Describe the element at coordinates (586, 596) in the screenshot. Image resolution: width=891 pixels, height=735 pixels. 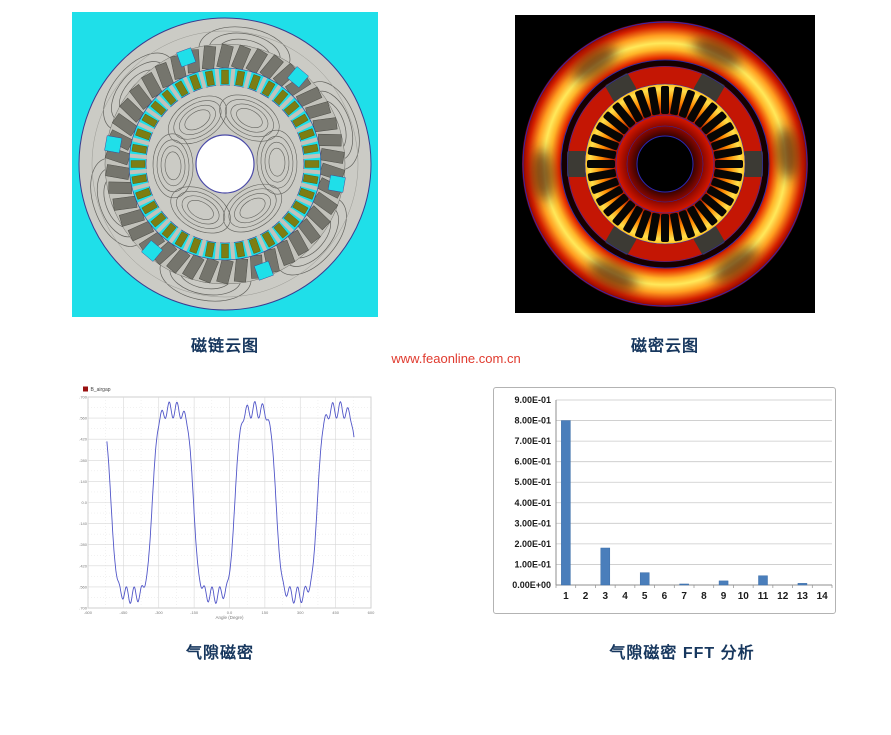
I see `svg-text: 2` at that location.